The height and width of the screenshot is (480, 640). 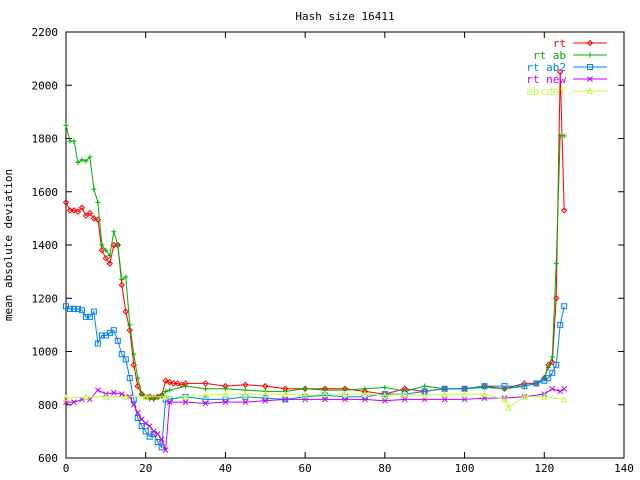 What do you see at coordinates (45, 298) in the screenshot?
I see `y-tick-label: 1200` at bounding box center [45, 298].